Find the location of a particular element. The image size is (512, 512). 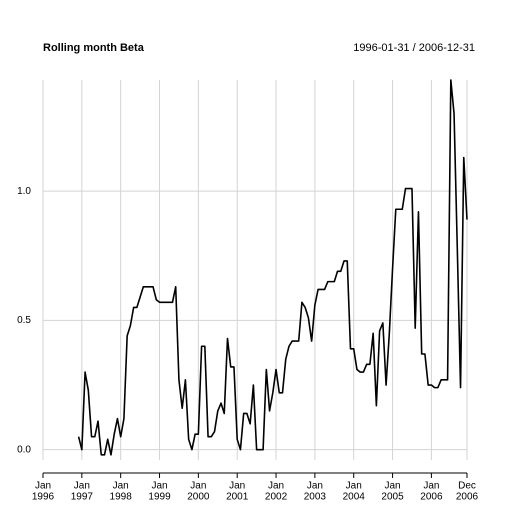

x-tick-label: 2002 is located at coordinates (276, 497).